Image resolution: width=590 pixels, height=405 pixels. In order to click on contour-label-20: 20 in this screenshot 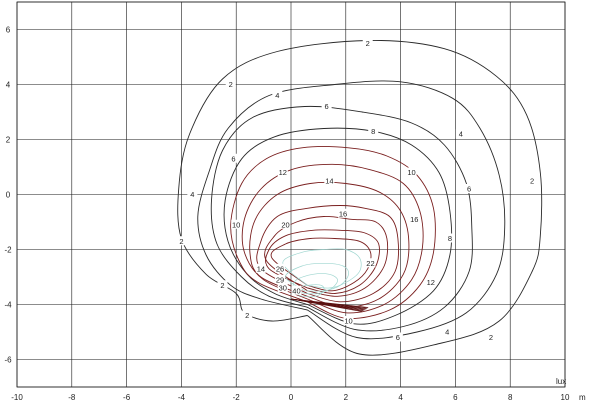, I will do `click(285, 224)`.